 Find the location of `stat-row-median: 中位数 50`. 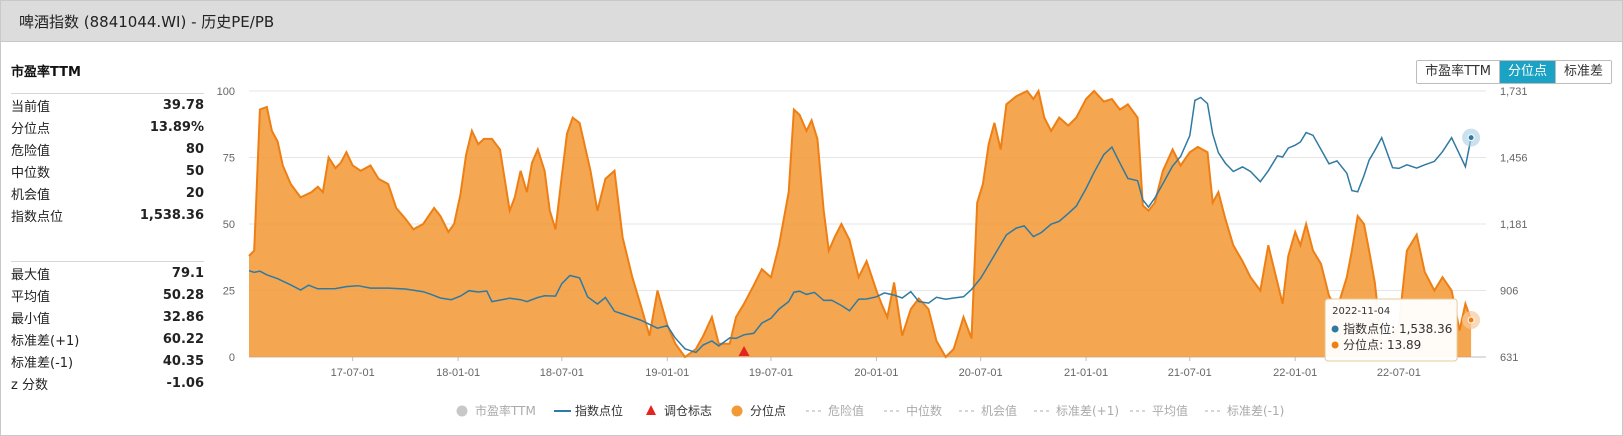

stat-row-median: 中位数 50 is located at coordinates (107, 171).